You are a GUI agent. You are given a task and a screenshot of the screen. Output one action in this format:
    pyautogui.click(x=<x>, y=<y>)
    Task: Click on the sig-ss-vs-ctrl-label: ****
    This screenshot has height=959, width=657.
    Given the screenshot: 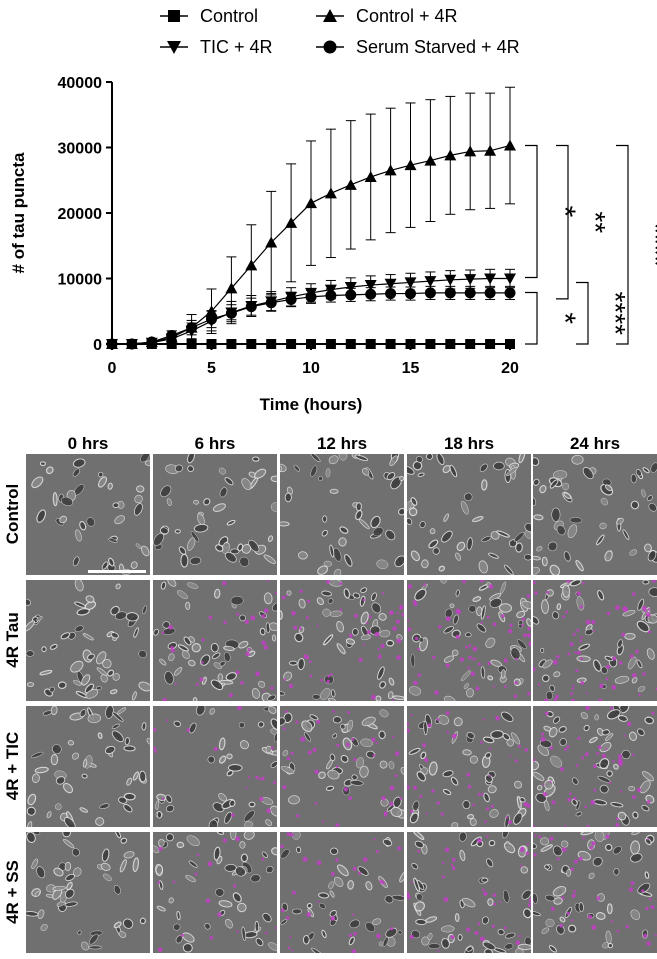 What is the action you would take?
    pyautogui.click(x=615, y=313)
    